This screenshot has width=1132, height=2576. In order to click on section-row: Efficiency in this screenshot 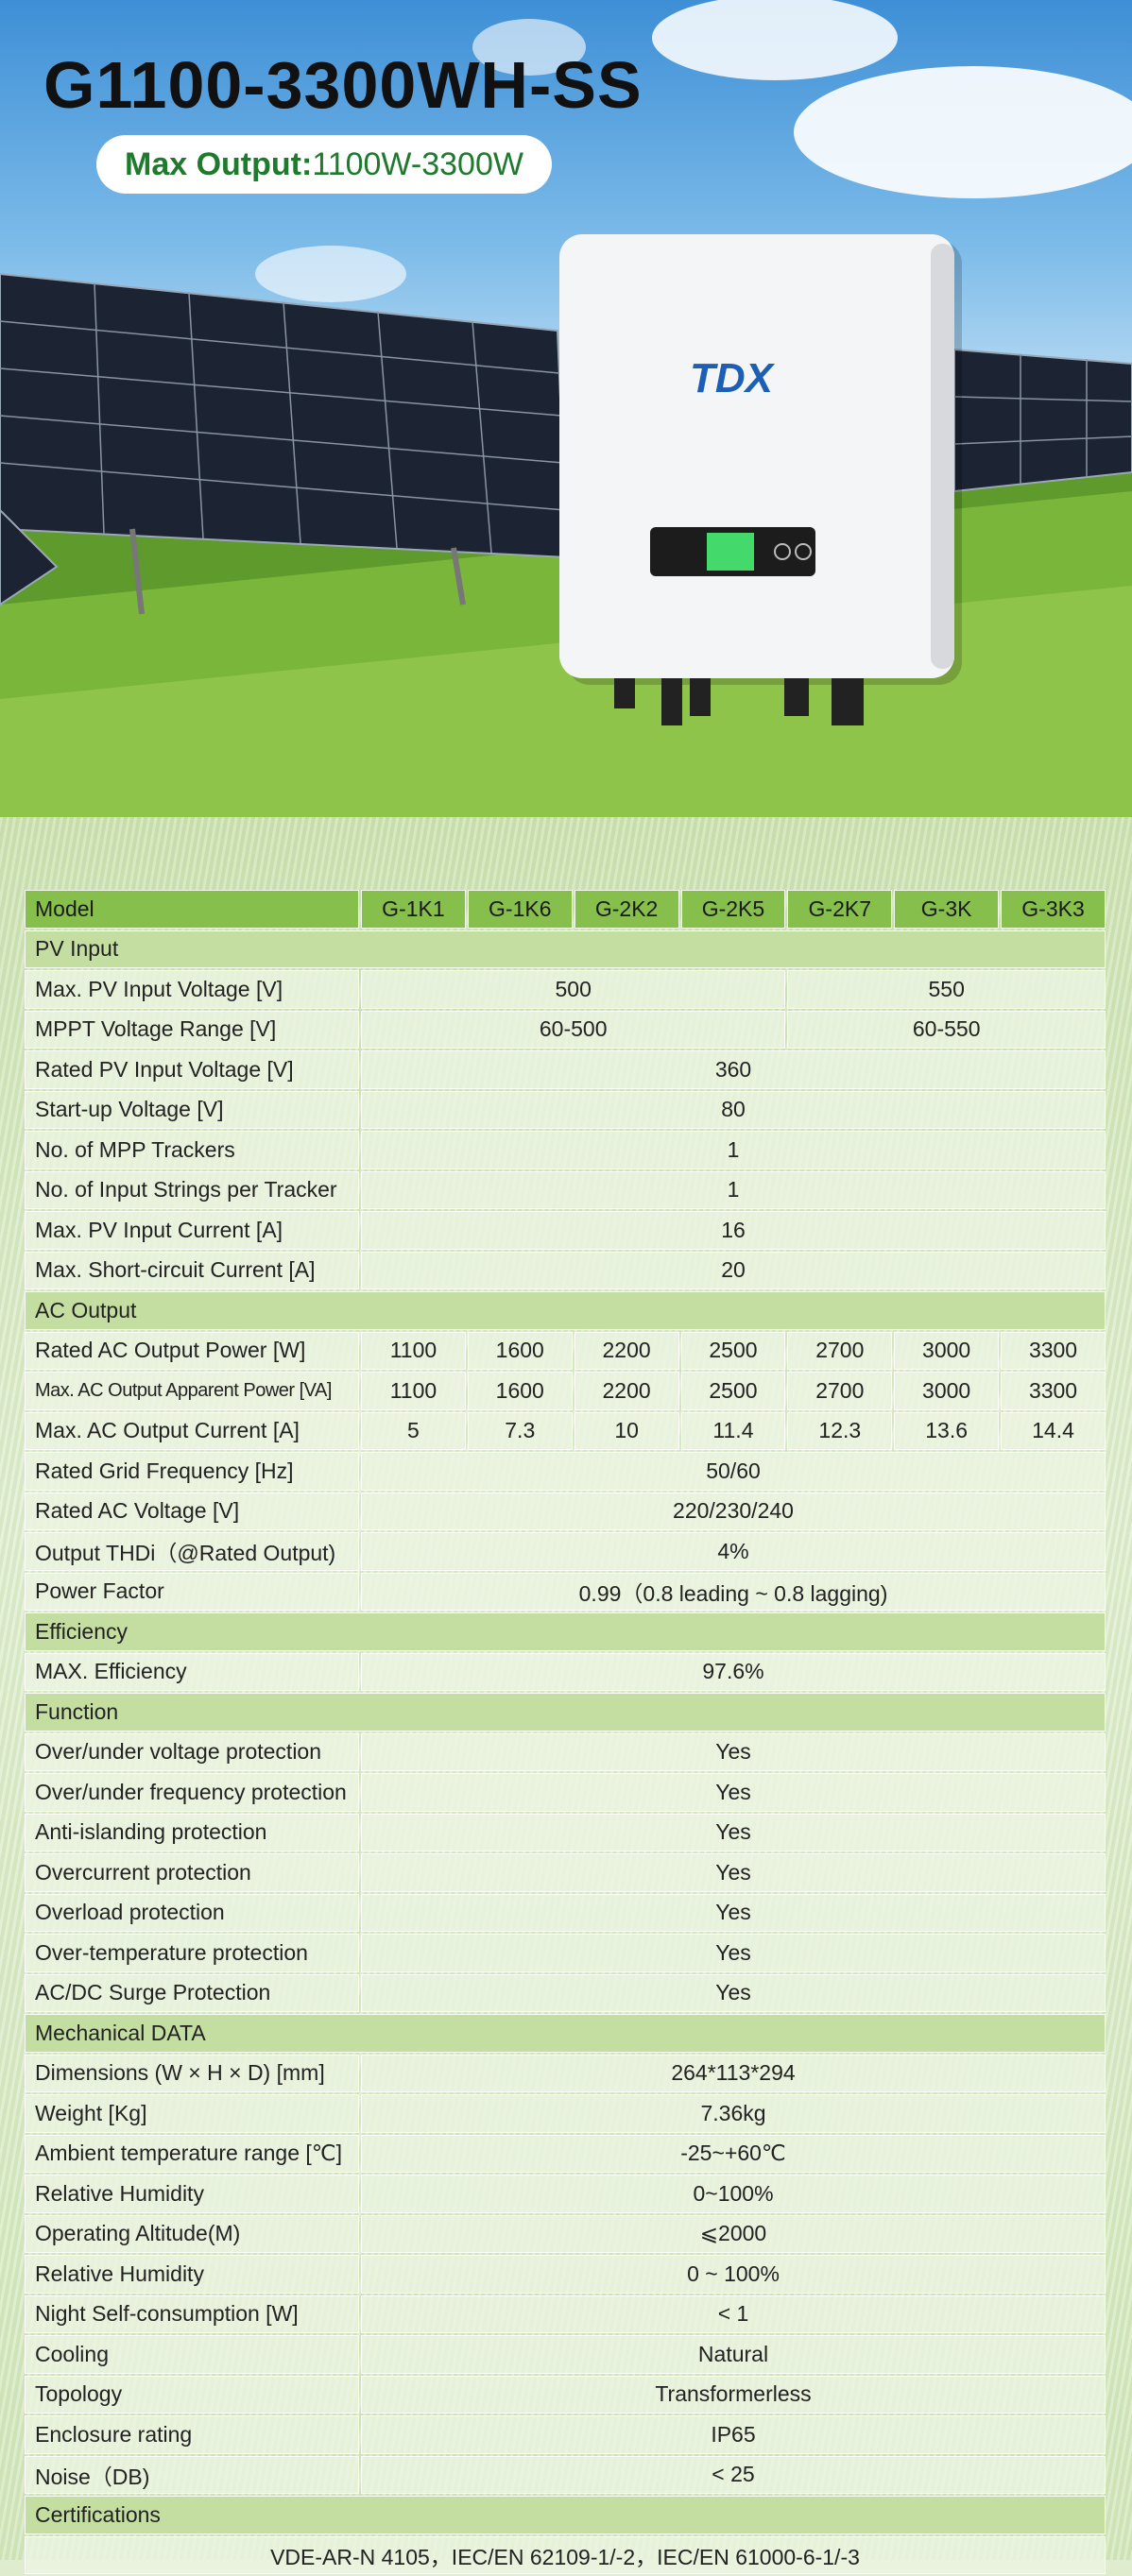, I will do `click(565, 1632)`.